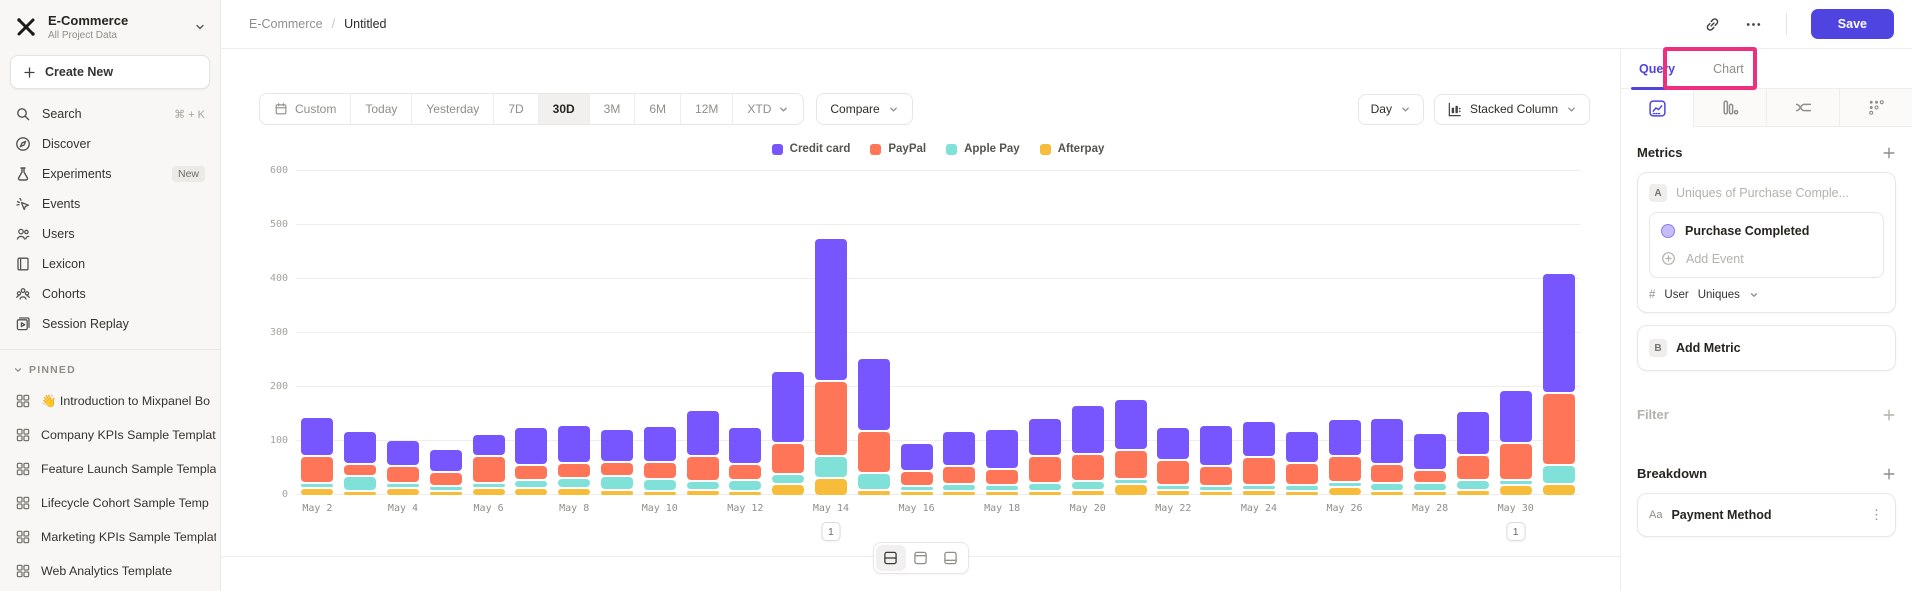 The height and width of the screenshot is (591, 1912). I want to click on annotation-count-badge: 1, so click(831, 531).